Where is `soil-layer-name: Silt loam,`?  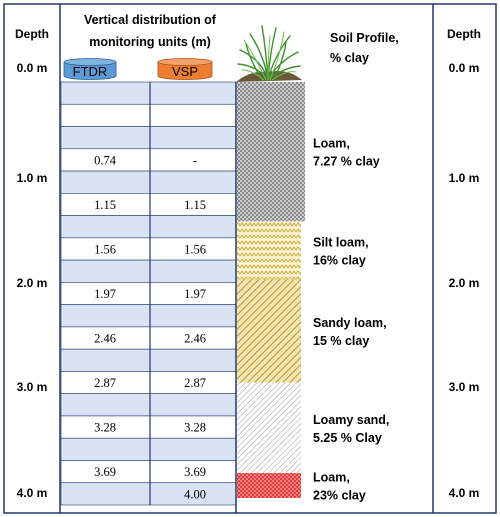 soil-layer-name: Silt loam, is located at coordinates (341, 242).